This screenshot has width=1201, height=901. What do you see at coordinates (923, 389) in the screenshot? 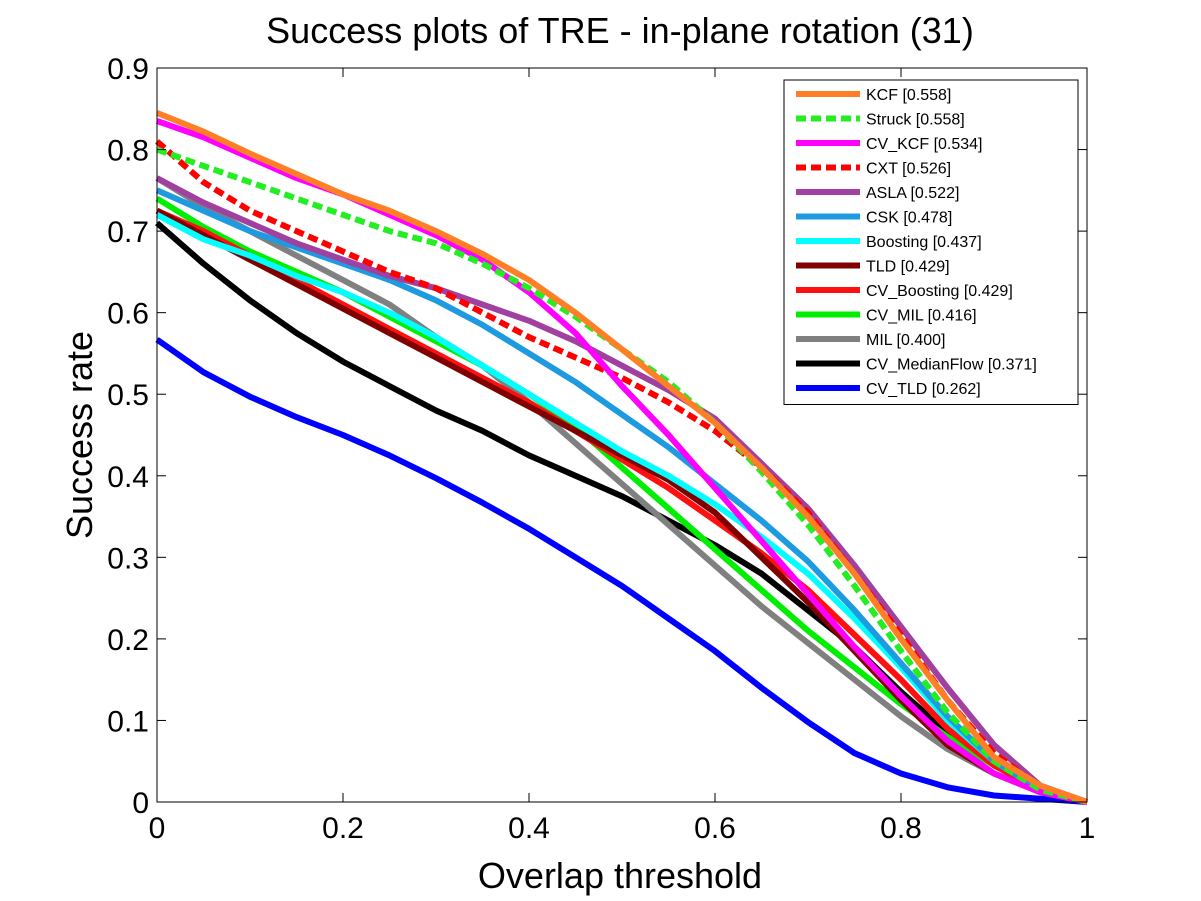
I see `legend-label: CV_TLD [0.262]` at bounding box center [923, 389].